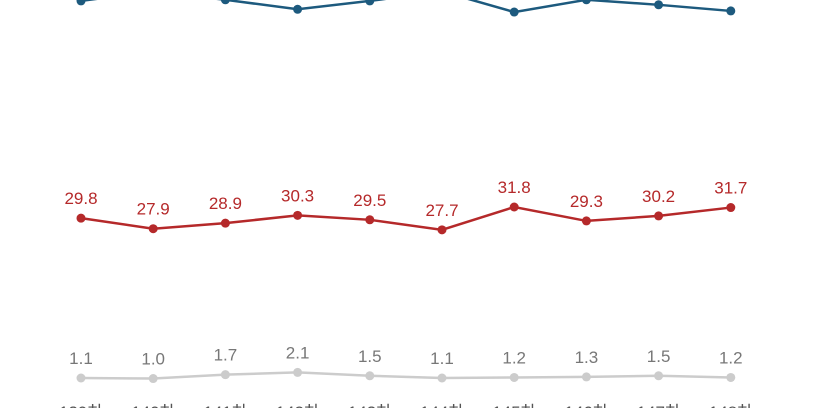 The height and width of the screenshot is (408, 817). Describe the element at coordinates (153, 405) in the screenshot. I see `x-tick-label: 140차` at that location.